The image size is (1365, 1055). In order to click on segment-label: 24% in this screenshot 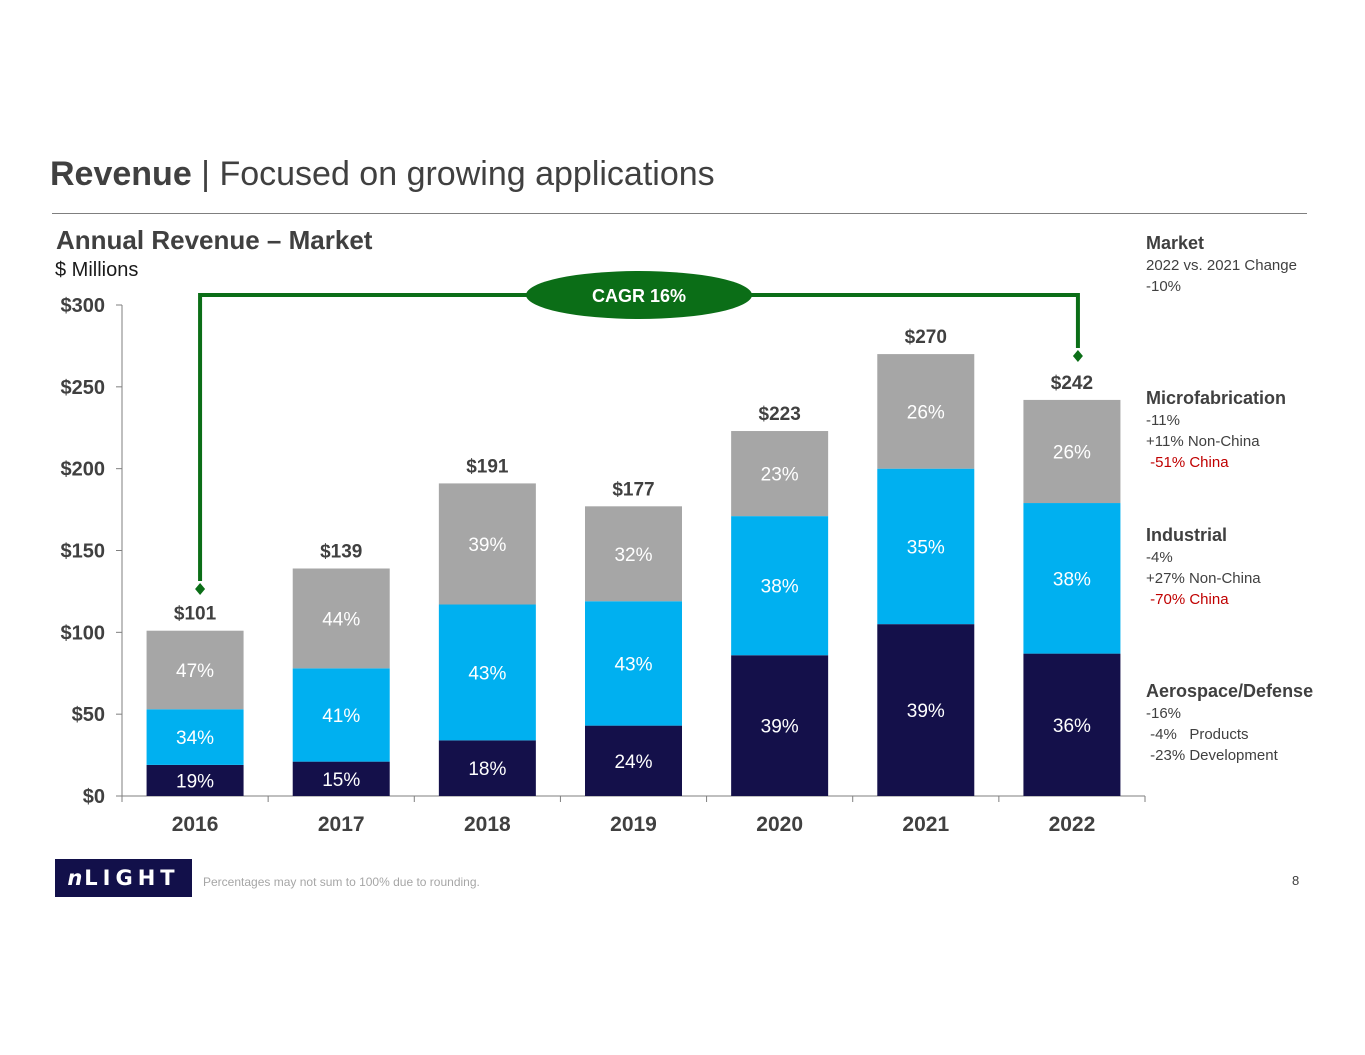, I will do `click(633, 762)`.